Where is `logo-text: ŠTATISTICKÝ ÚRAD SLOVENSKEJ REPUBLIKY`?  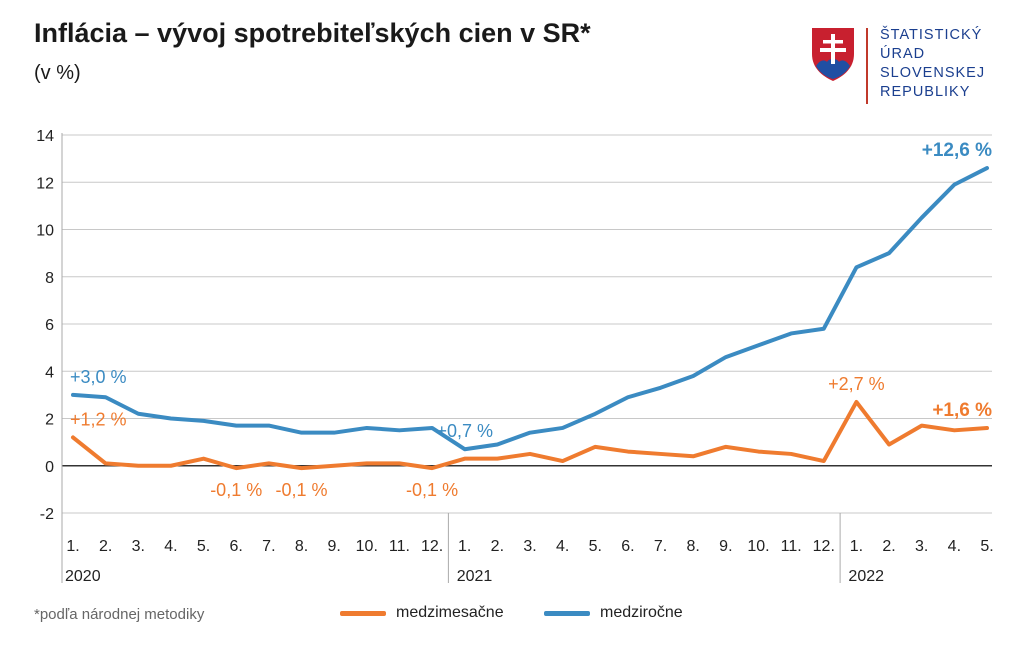 logo-text: ŠTATISTICKÝ ÚRAD SLOVENSKEJ REPUBLIKY is located at coordinates (932, 64).